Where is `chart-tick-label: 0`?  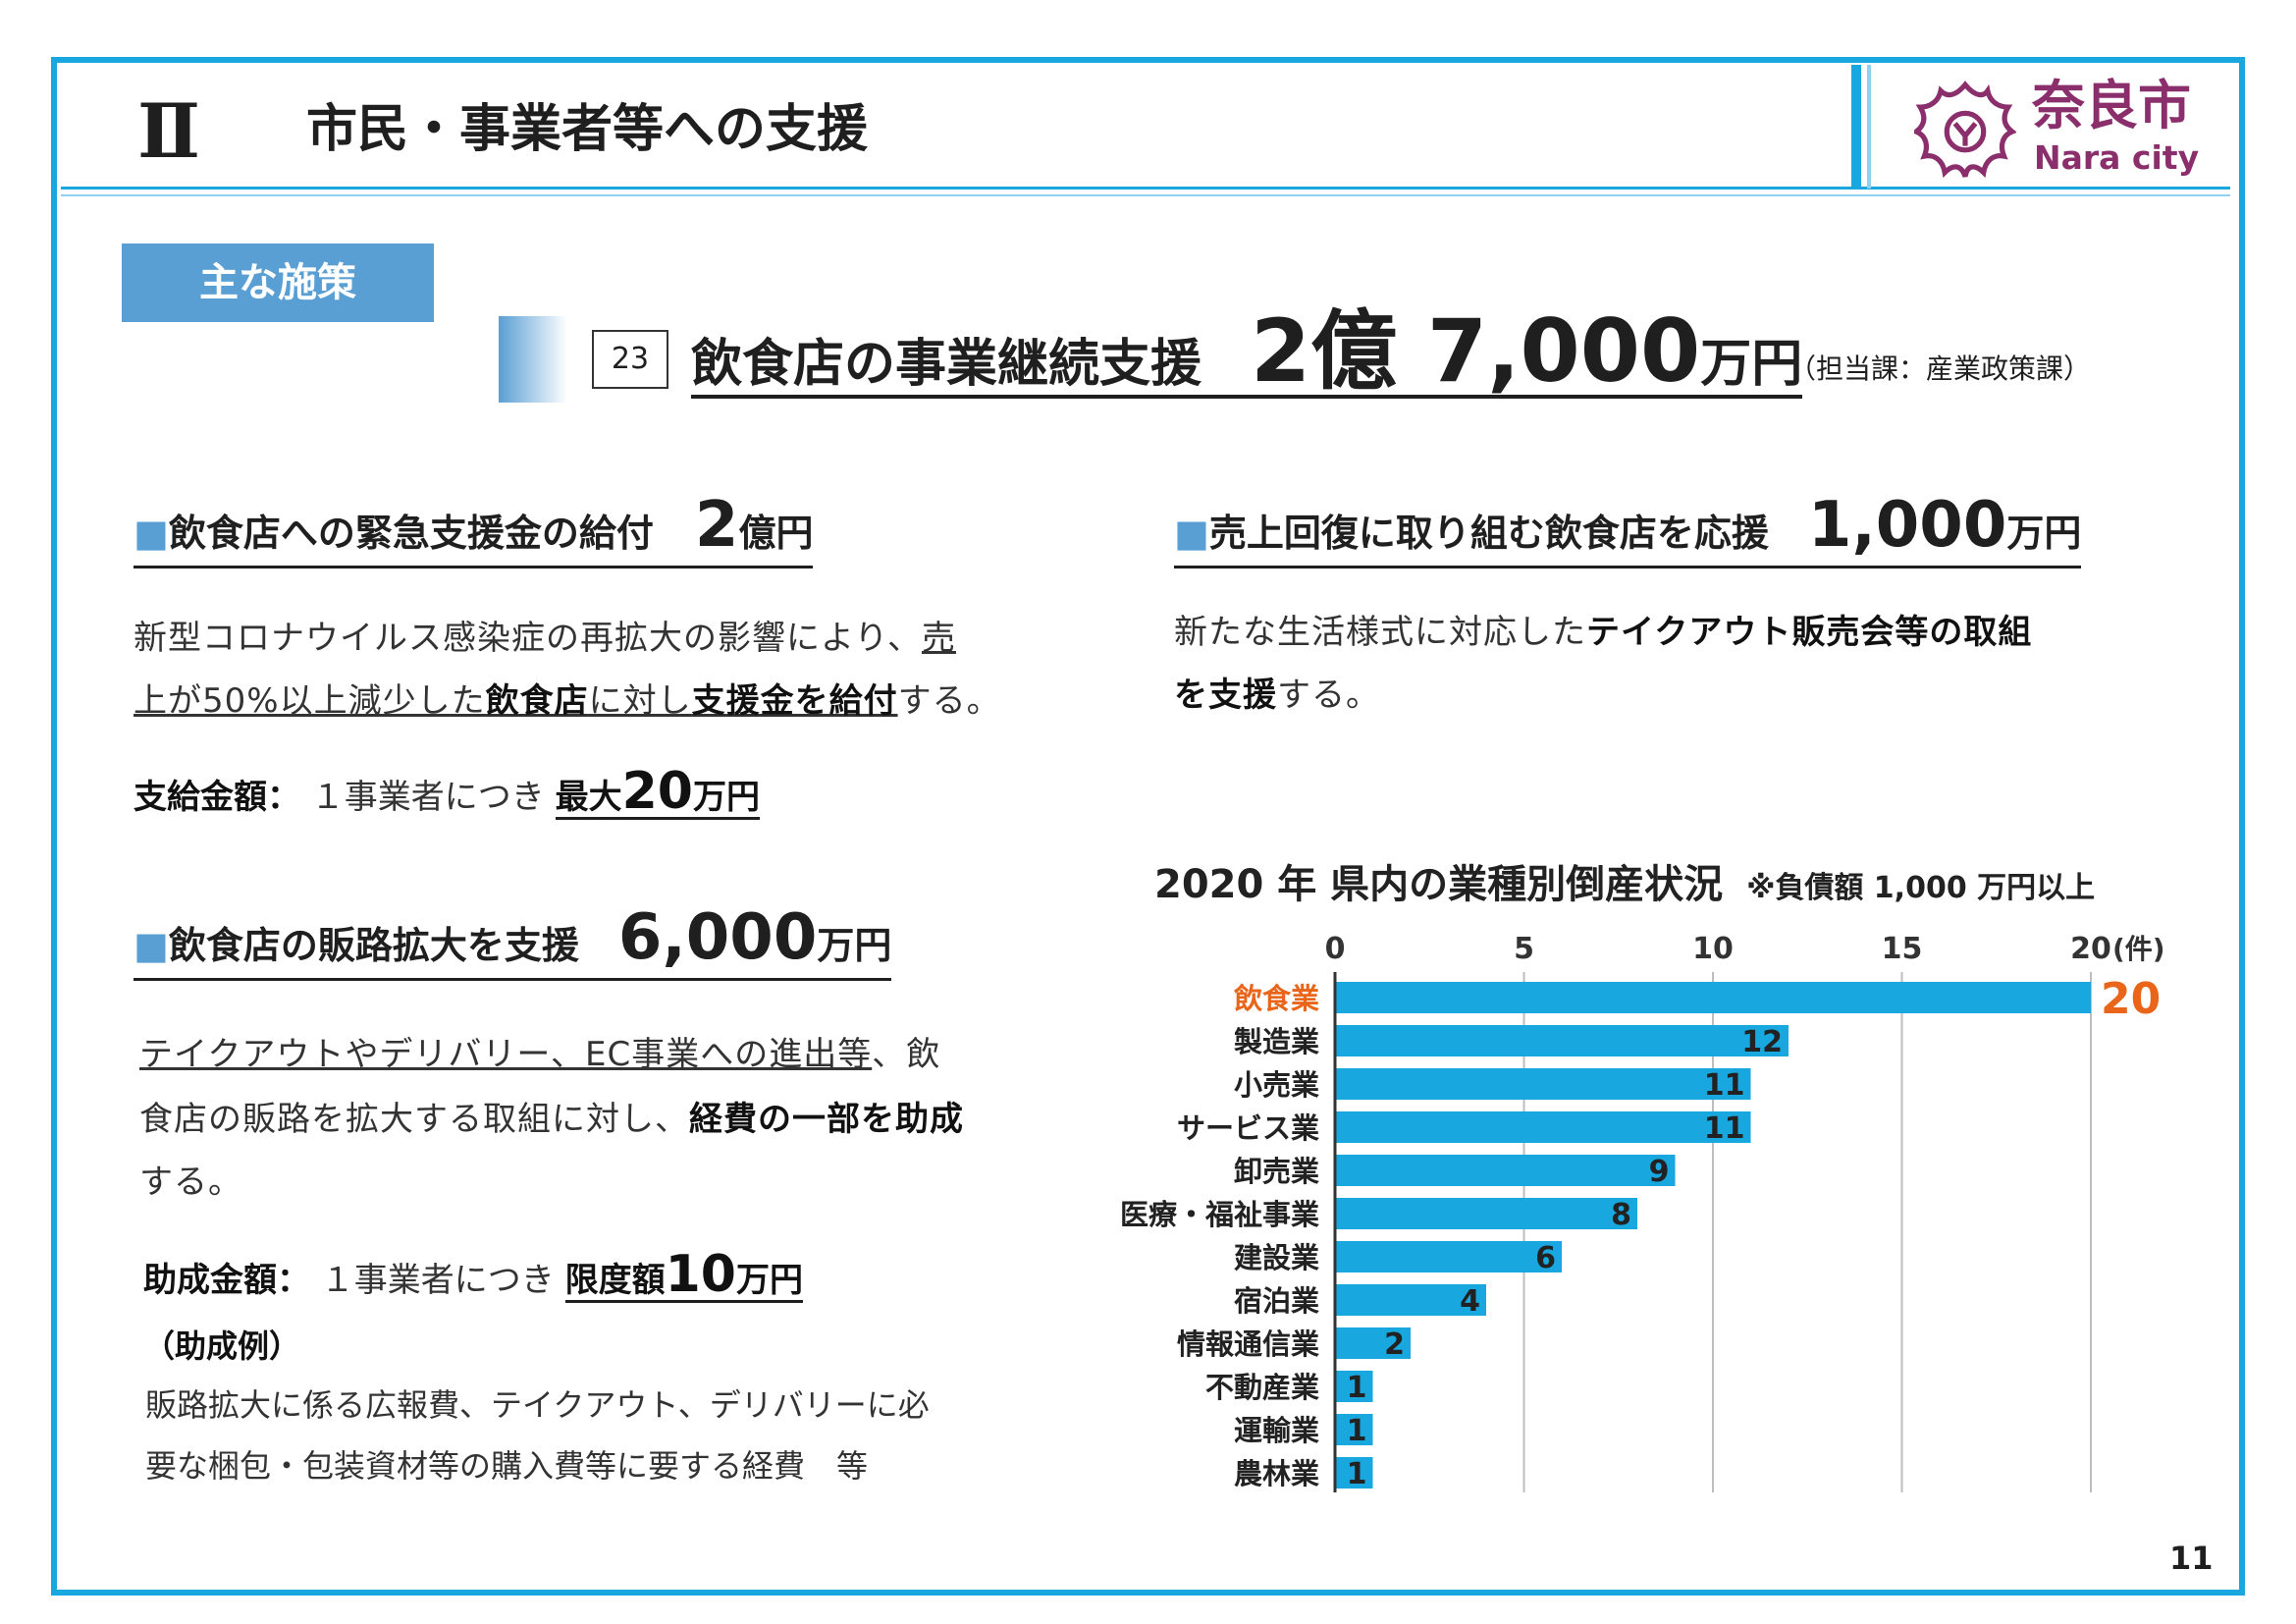
chart-tick-label: 0 is located at coordinates (1336, 949).